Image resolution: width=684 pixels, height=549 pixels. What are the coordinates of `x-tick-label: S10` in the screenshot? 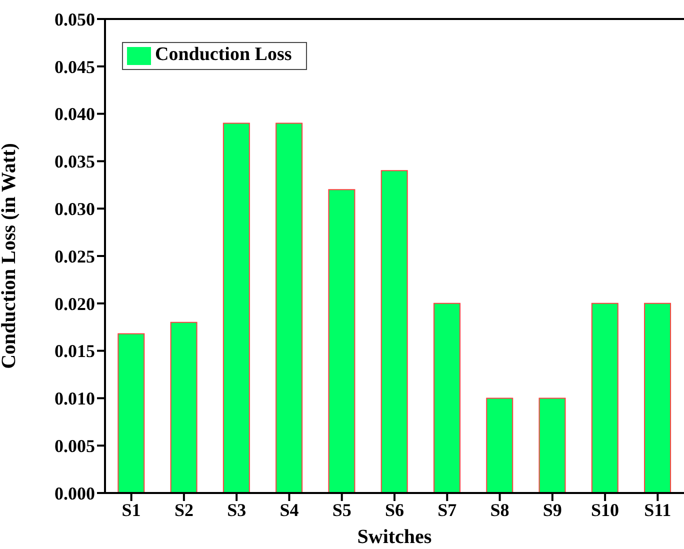 It's located at (605, 510).